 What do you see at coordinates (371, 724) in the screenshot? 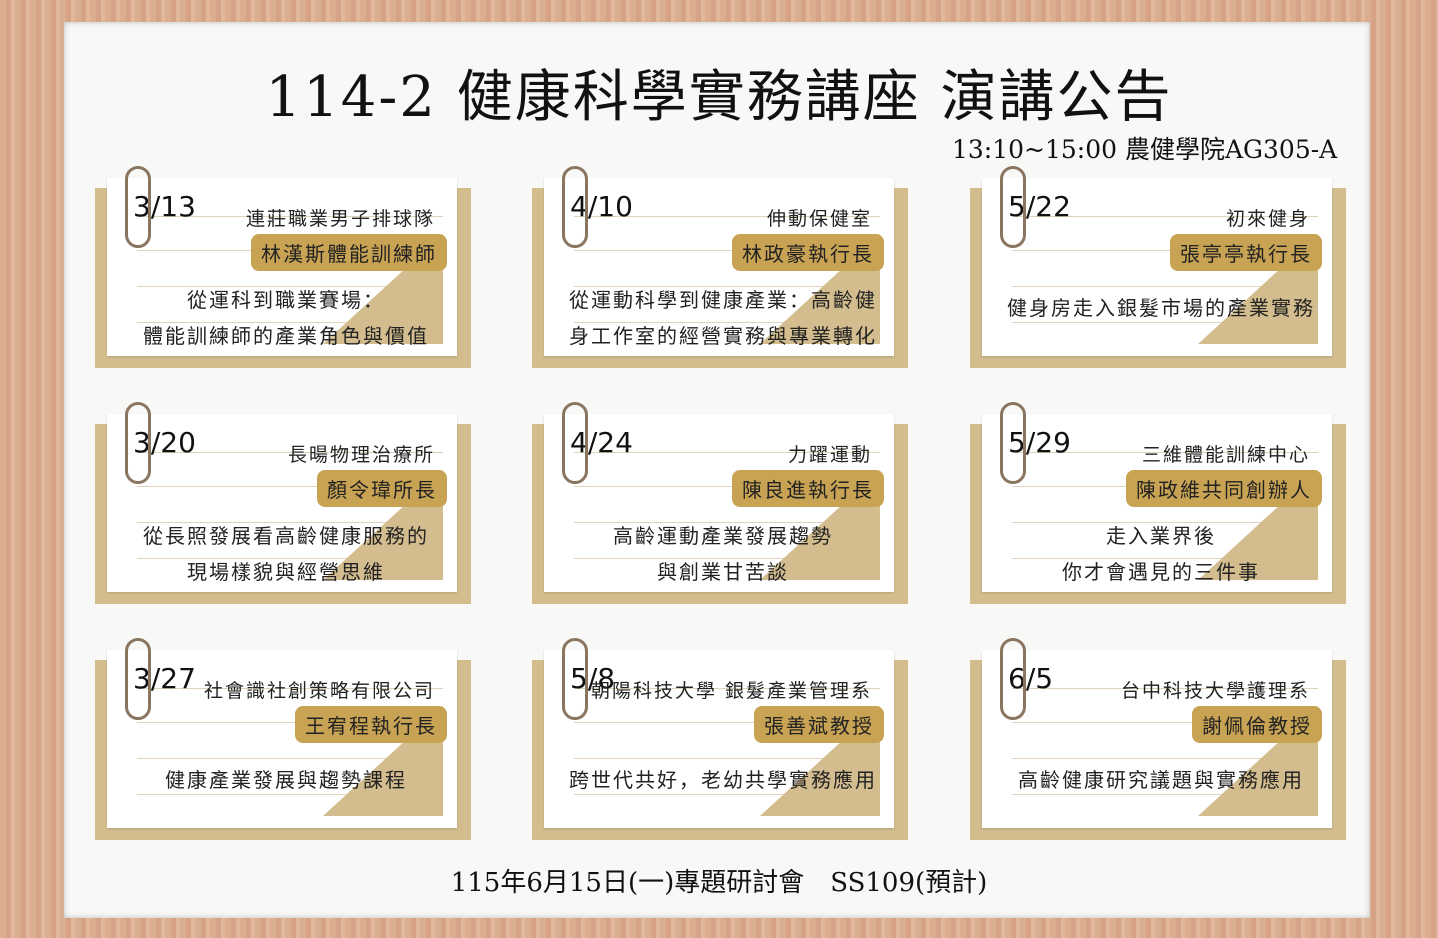
I see `speaker-name-badge: 王宥程執行長` at bounding box center [371, 724].